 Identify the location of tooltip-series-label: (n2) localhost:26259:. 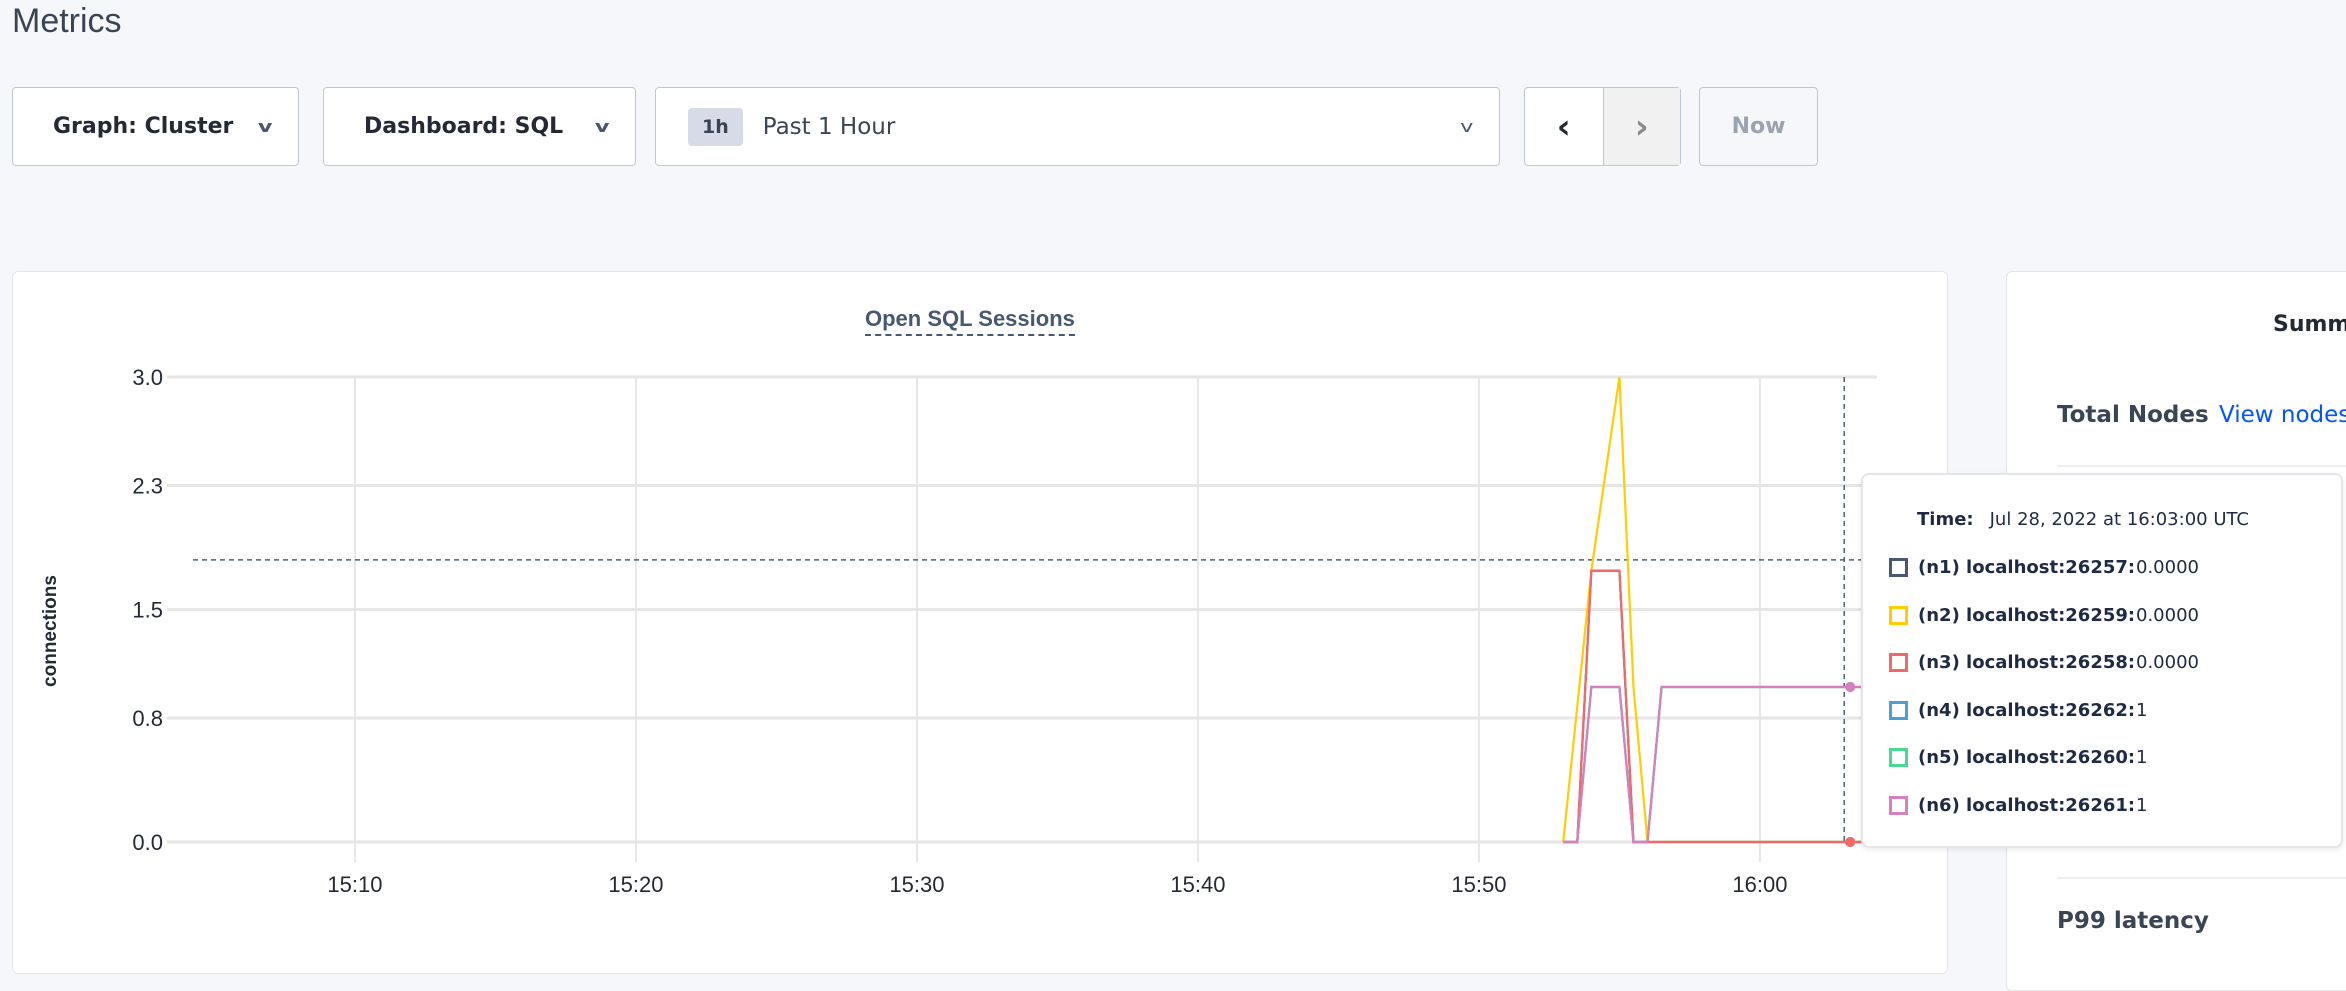
(2027, 615).